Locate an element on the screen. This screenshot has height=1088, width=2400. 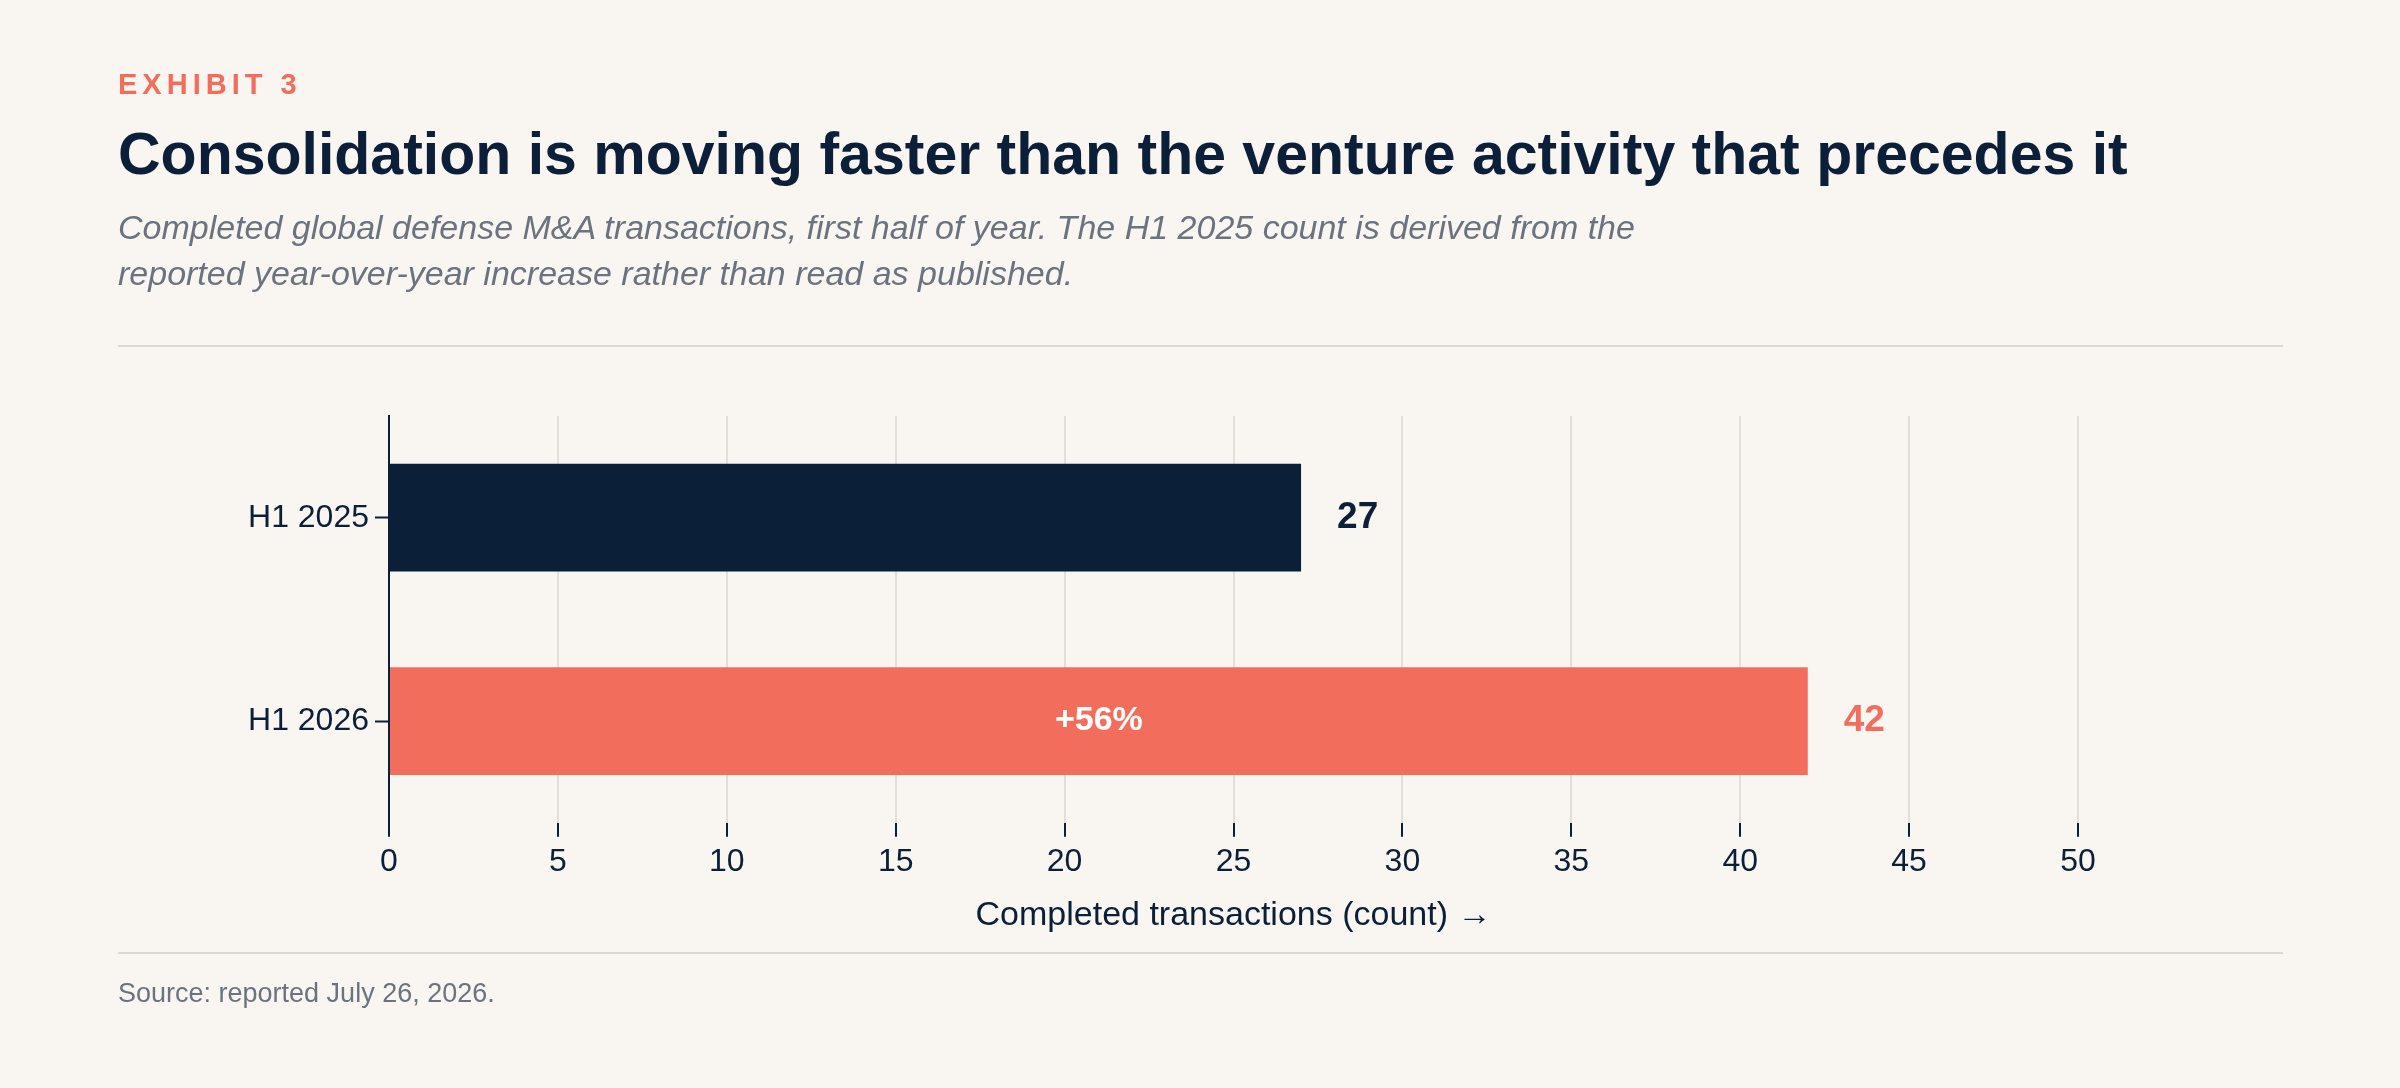
annotation: +56% is located at coordinates (1098, 718).